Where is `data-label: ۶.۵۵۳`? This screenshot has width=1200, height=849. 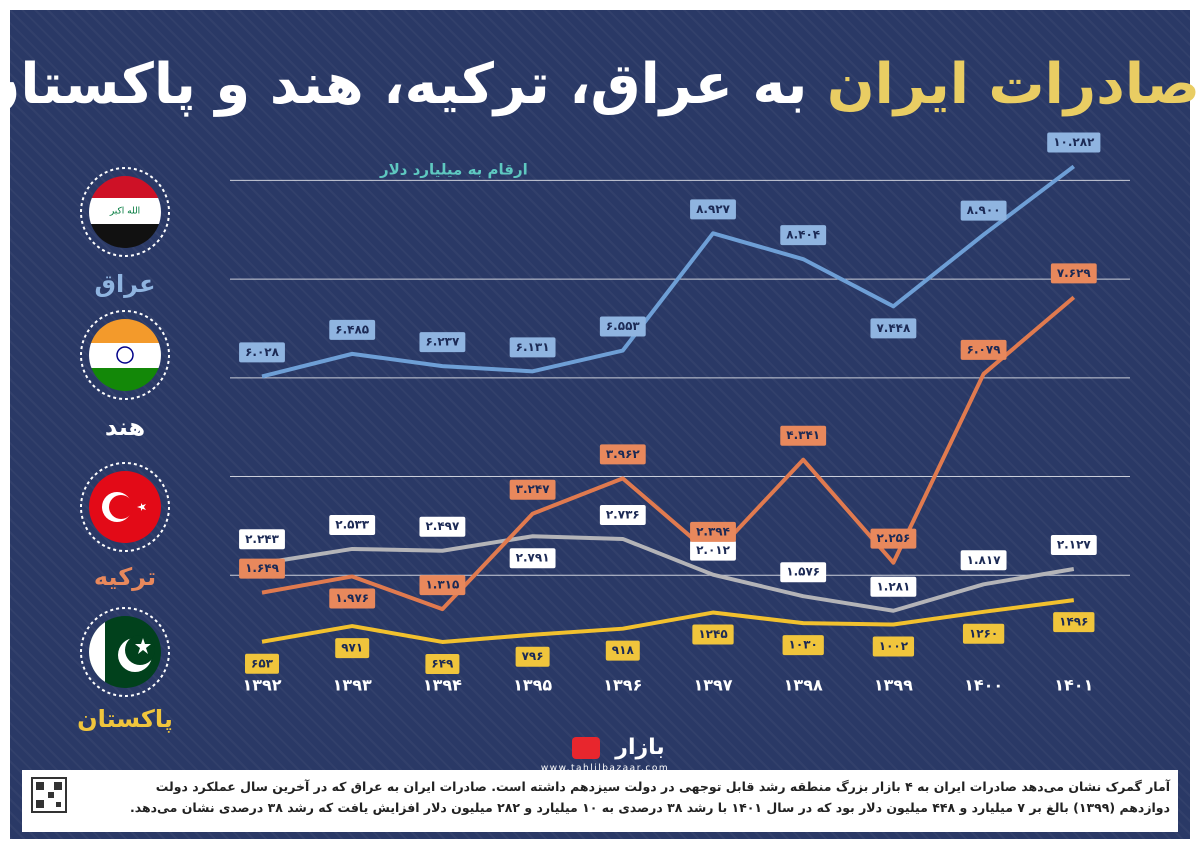 data-label: ۶.۵۵۳ is located at coordinates (622, 326).